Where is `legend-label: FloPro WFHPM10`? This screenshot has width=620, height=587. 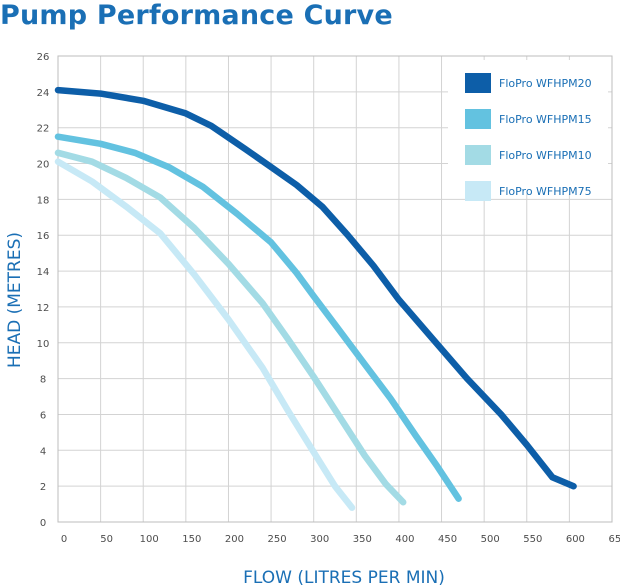 legend-label: FloPro WFHPM10 is located at coordinates (545, 155).